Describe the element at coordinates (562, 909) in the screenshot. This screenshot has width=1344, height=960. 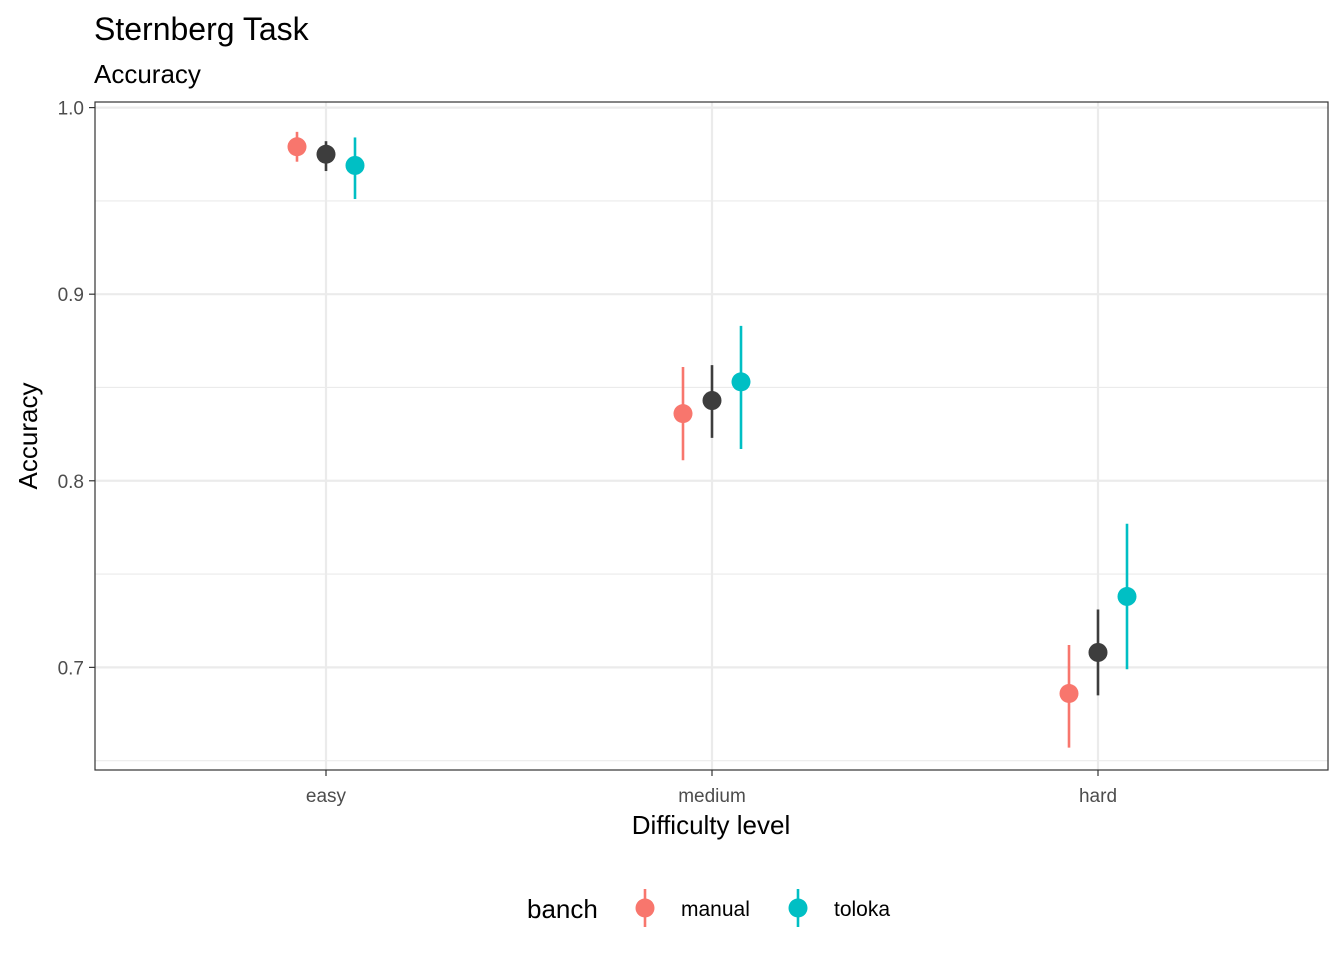
I see `legend-title: banch` at that location.